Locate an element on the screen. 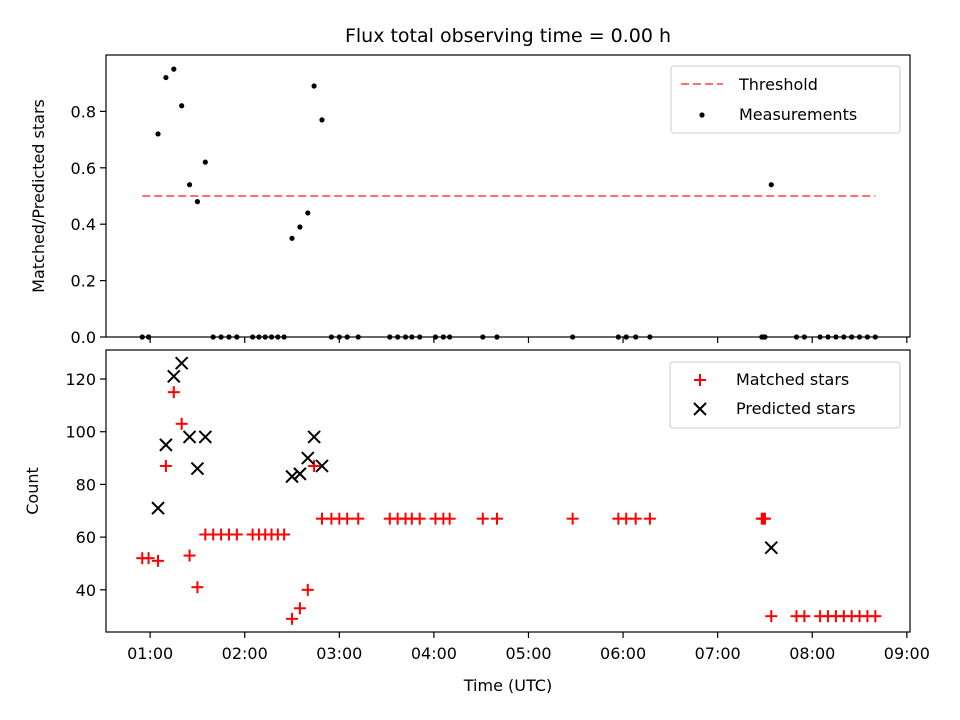 The image size is (960, 720). x-tick-label: 01:00 is located at coordinates (150, 653).